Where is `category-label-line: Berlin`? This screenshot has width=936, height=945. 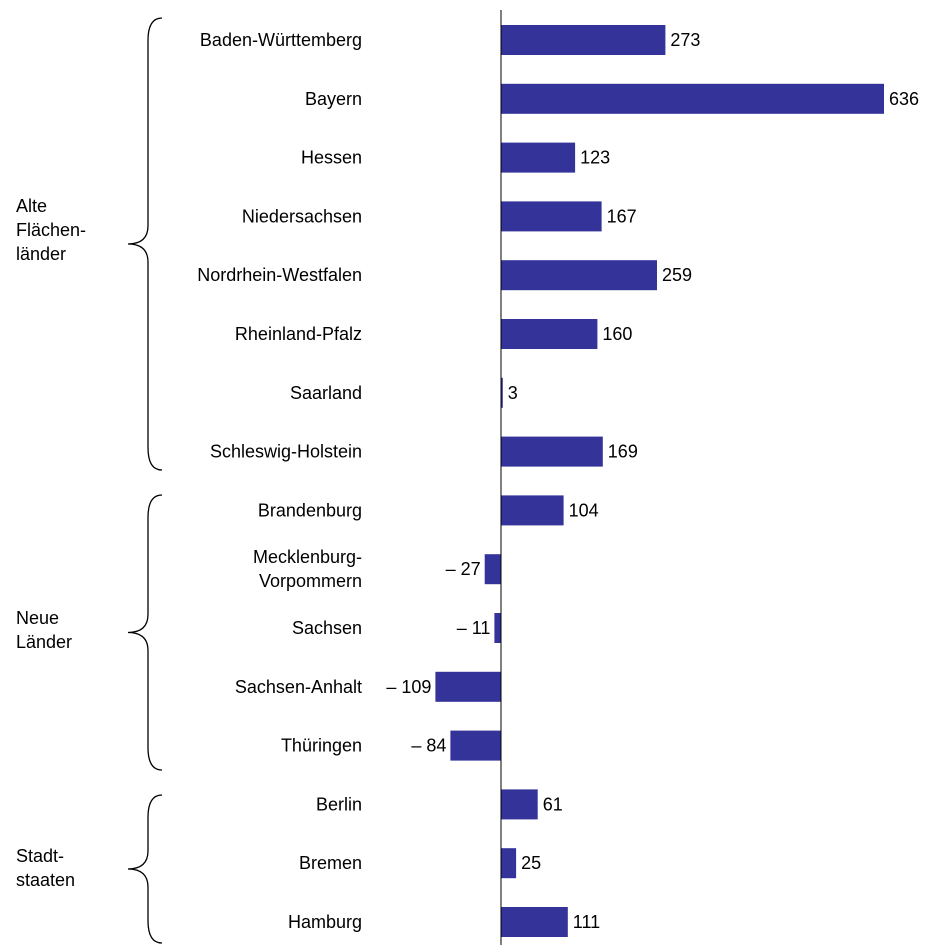
category-label-line: Berlin is located at coordinates (339, 804).